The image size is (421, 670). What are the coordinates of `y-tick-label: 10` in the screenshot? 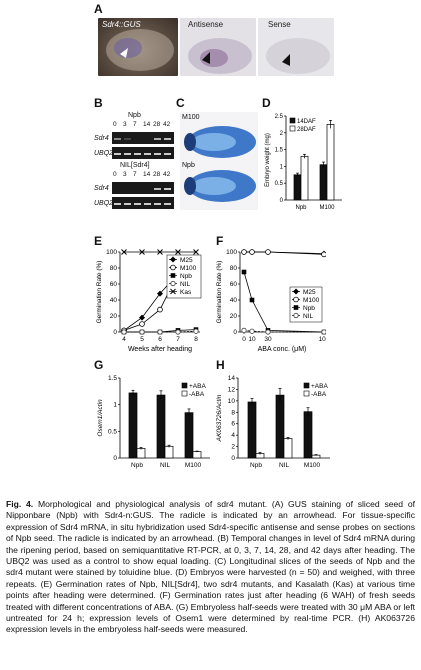 It's located at (232, 401).